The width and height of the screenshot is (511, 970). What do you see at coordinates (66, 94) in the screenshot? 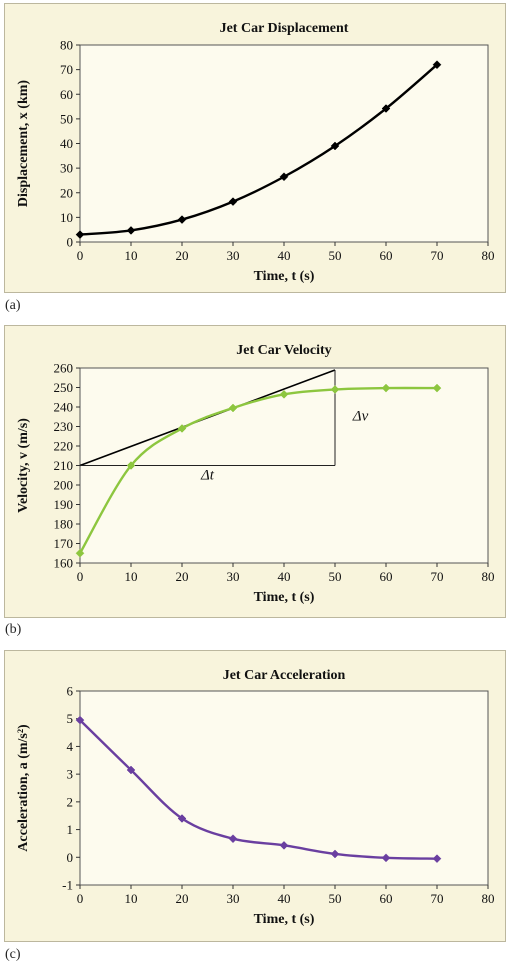
I see `y-tick-label: 60` at bounding box center [66, 94].